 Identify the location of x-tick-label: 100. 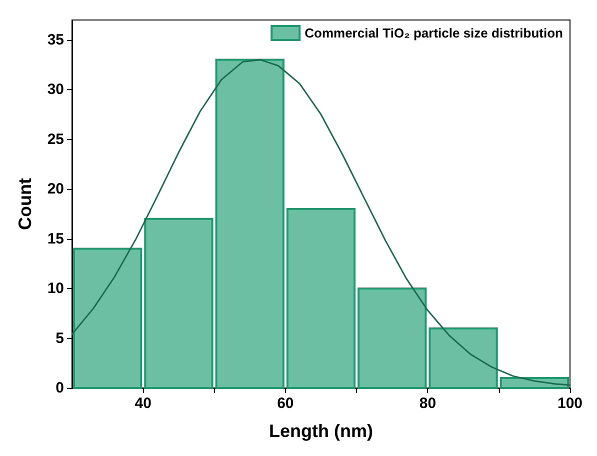
(570, 403).